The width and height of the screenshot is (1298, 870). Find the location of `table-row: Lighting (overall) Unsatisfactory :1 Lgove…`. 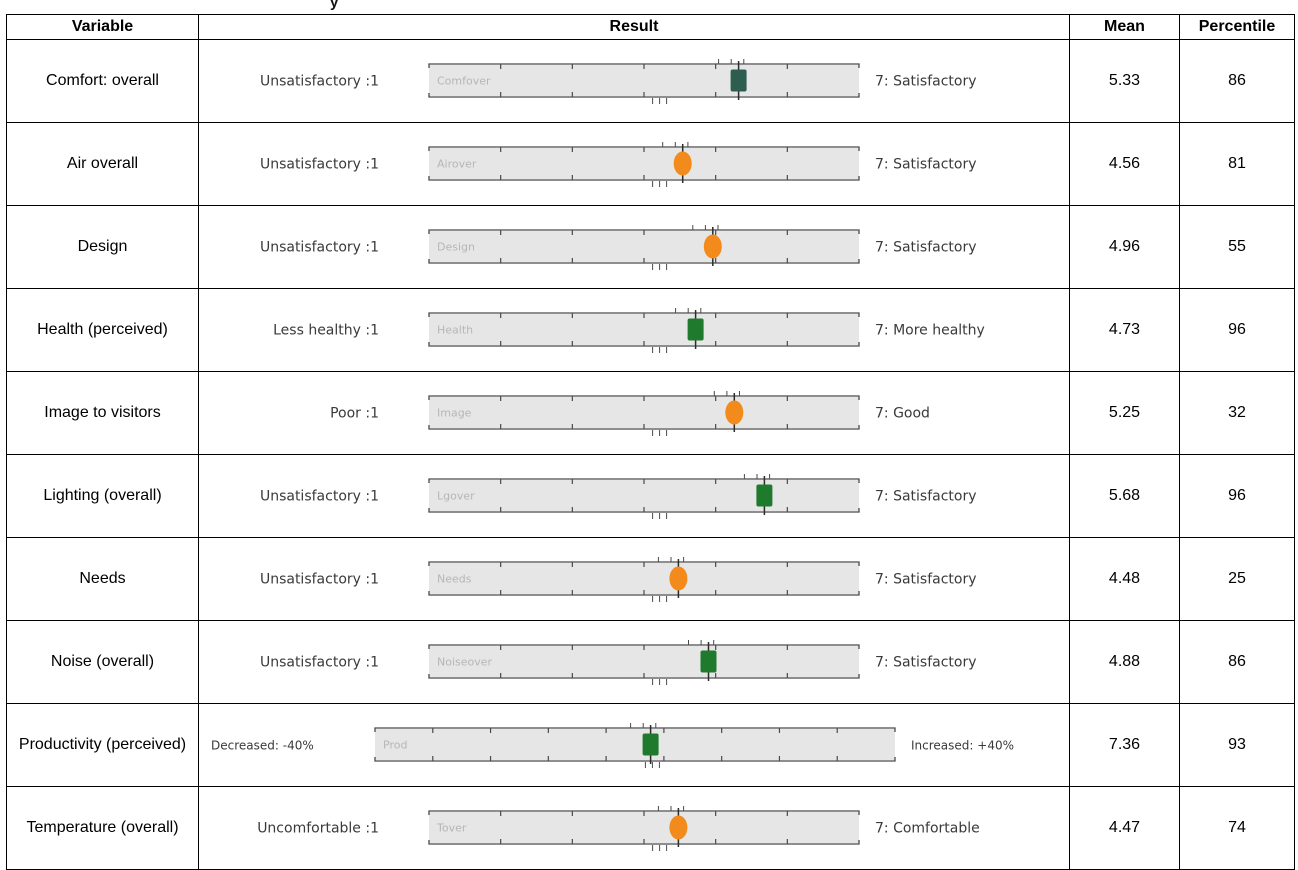

table-row: Lighting (overall) Unsatisfactory :1 Lgove… is located at coordinates (650, 496).